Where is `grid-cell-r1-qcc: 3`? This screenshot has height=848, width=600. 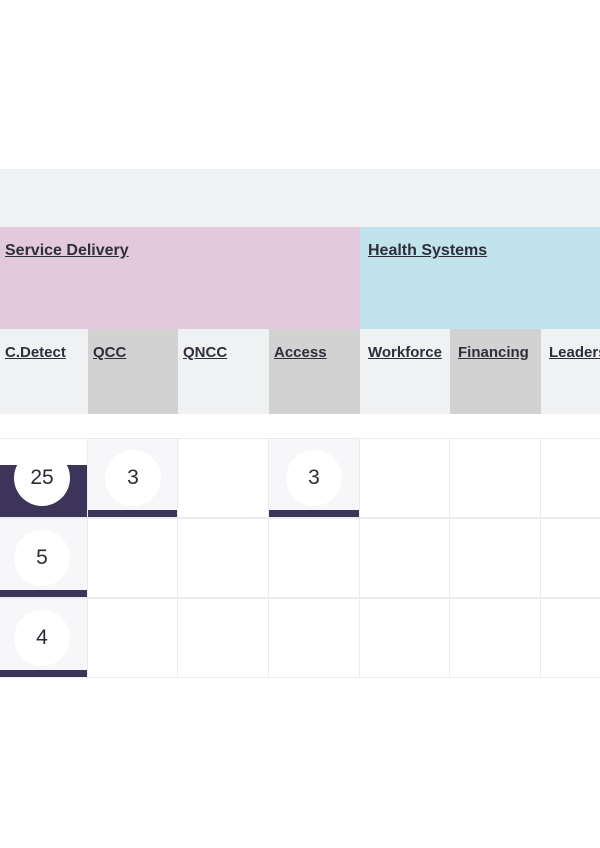 grid-cell-r1-qcc: 3 is located at coordinates (133, 478).